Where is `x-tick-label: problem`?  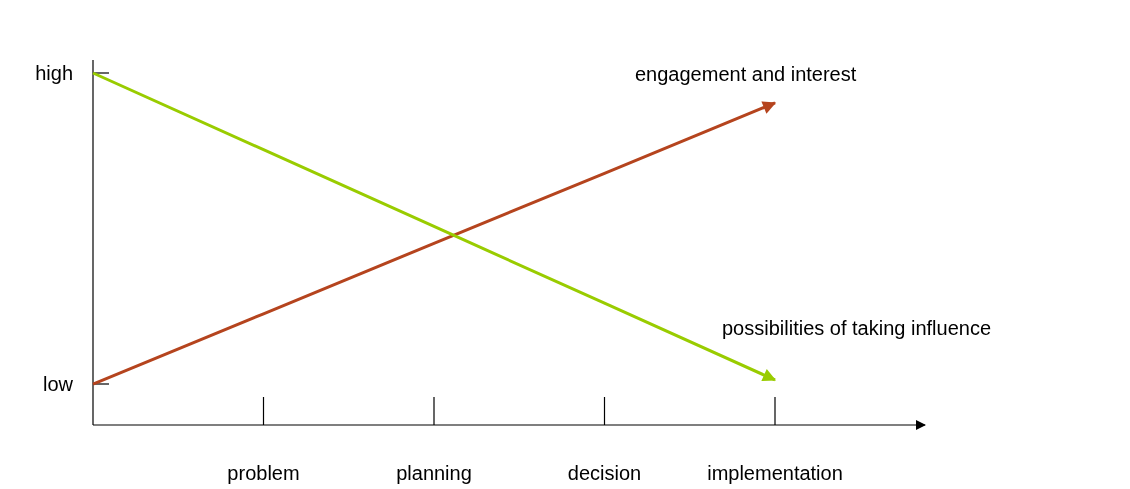 x-tick-label: problem is located at coordinates (263, 473).